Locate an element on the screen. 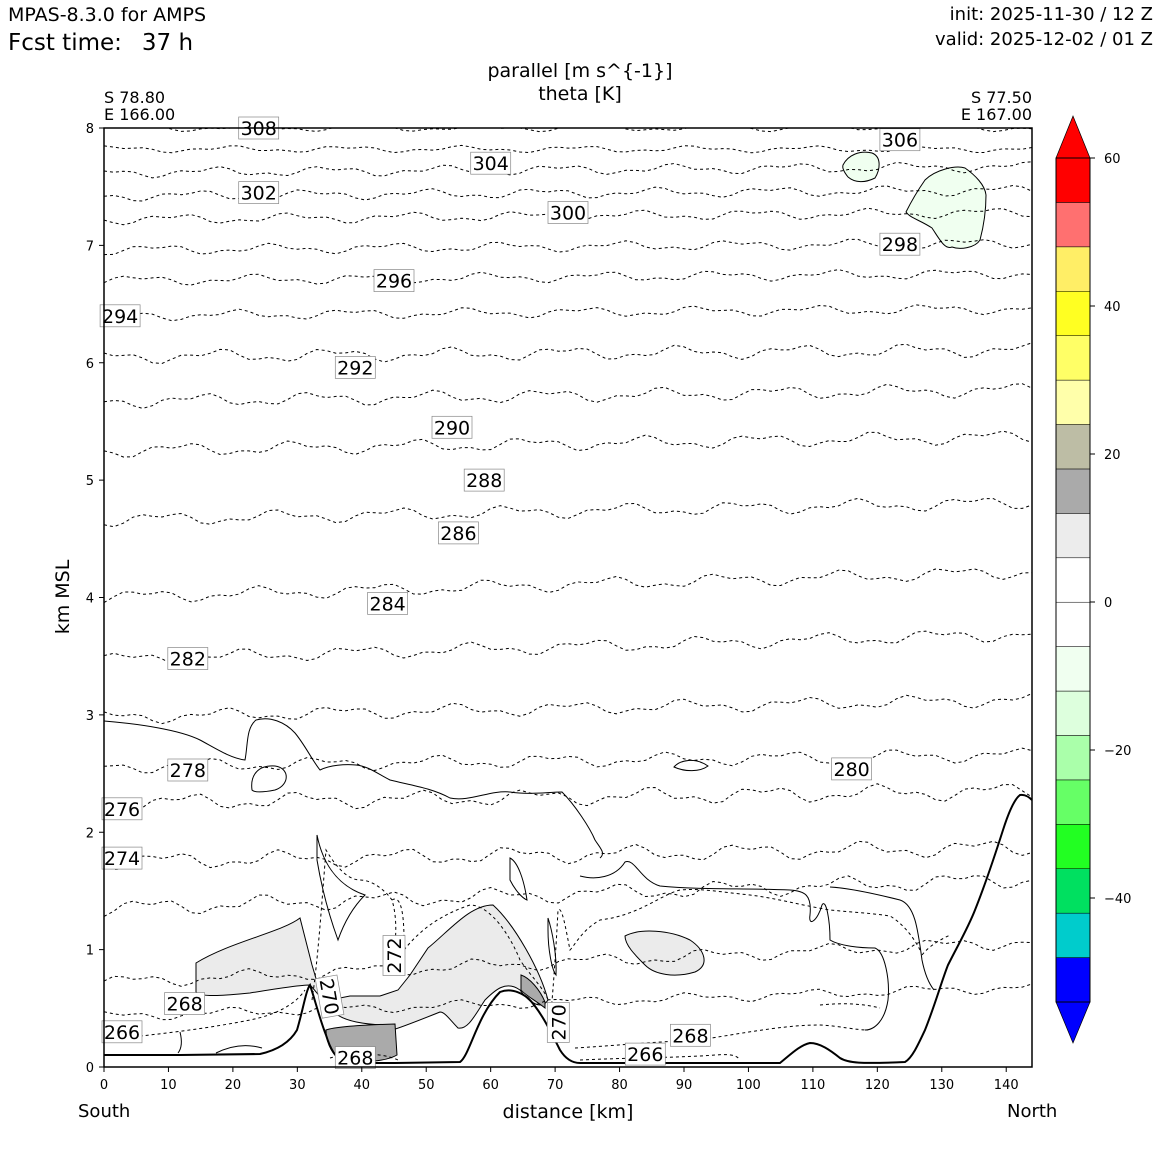 This screenshot has width=1160, height=1160. y-tick: 3 is located at coordinates (95, 716).